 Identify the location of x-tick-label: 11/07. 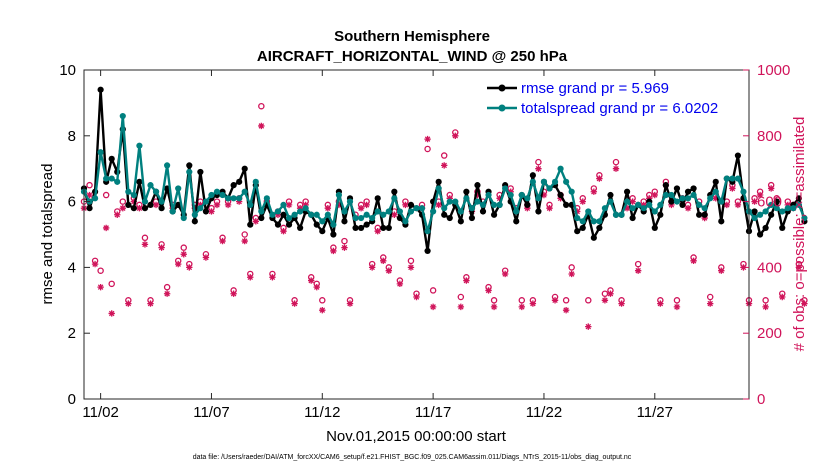
(211, 412).